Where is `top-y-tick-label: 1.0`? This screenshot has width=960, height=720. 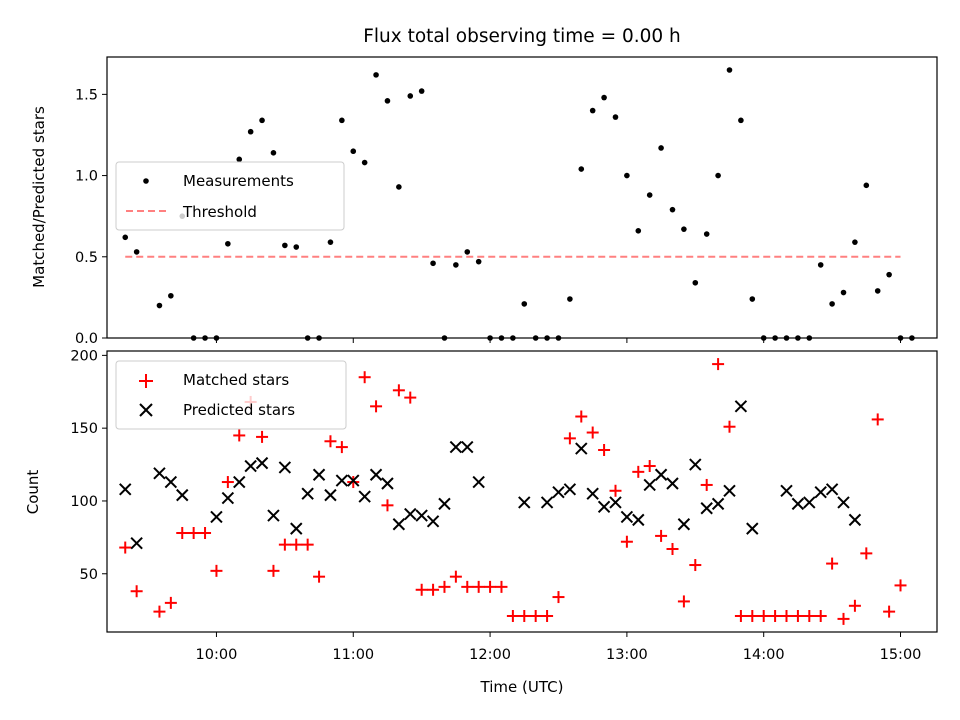
top-y-tick-label: 1.0 is located at coordinates (86, 177).